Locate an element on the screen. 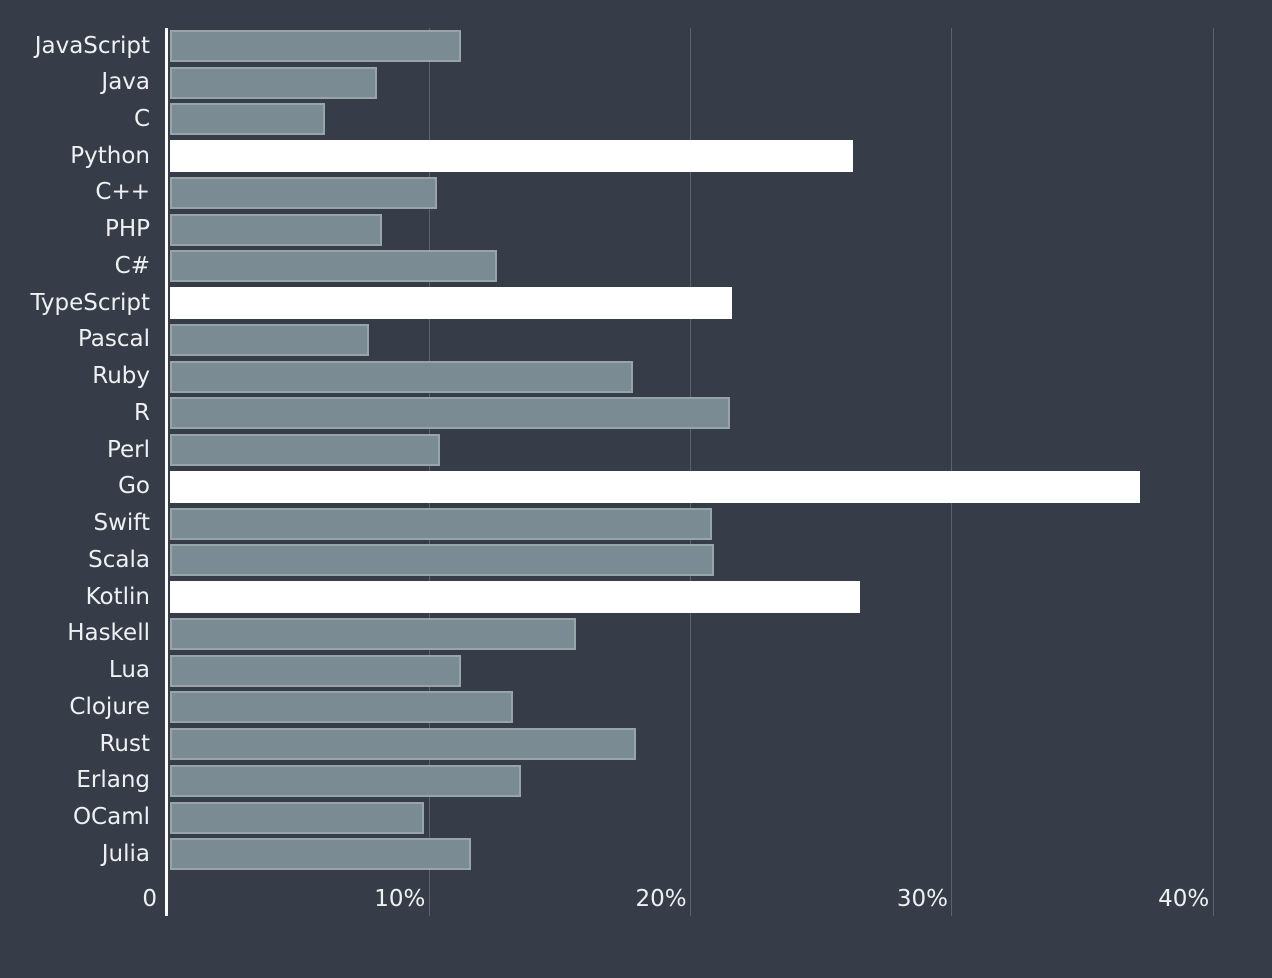 The image size is (1272, 978). bar-python is located at coordinates (511, 156).